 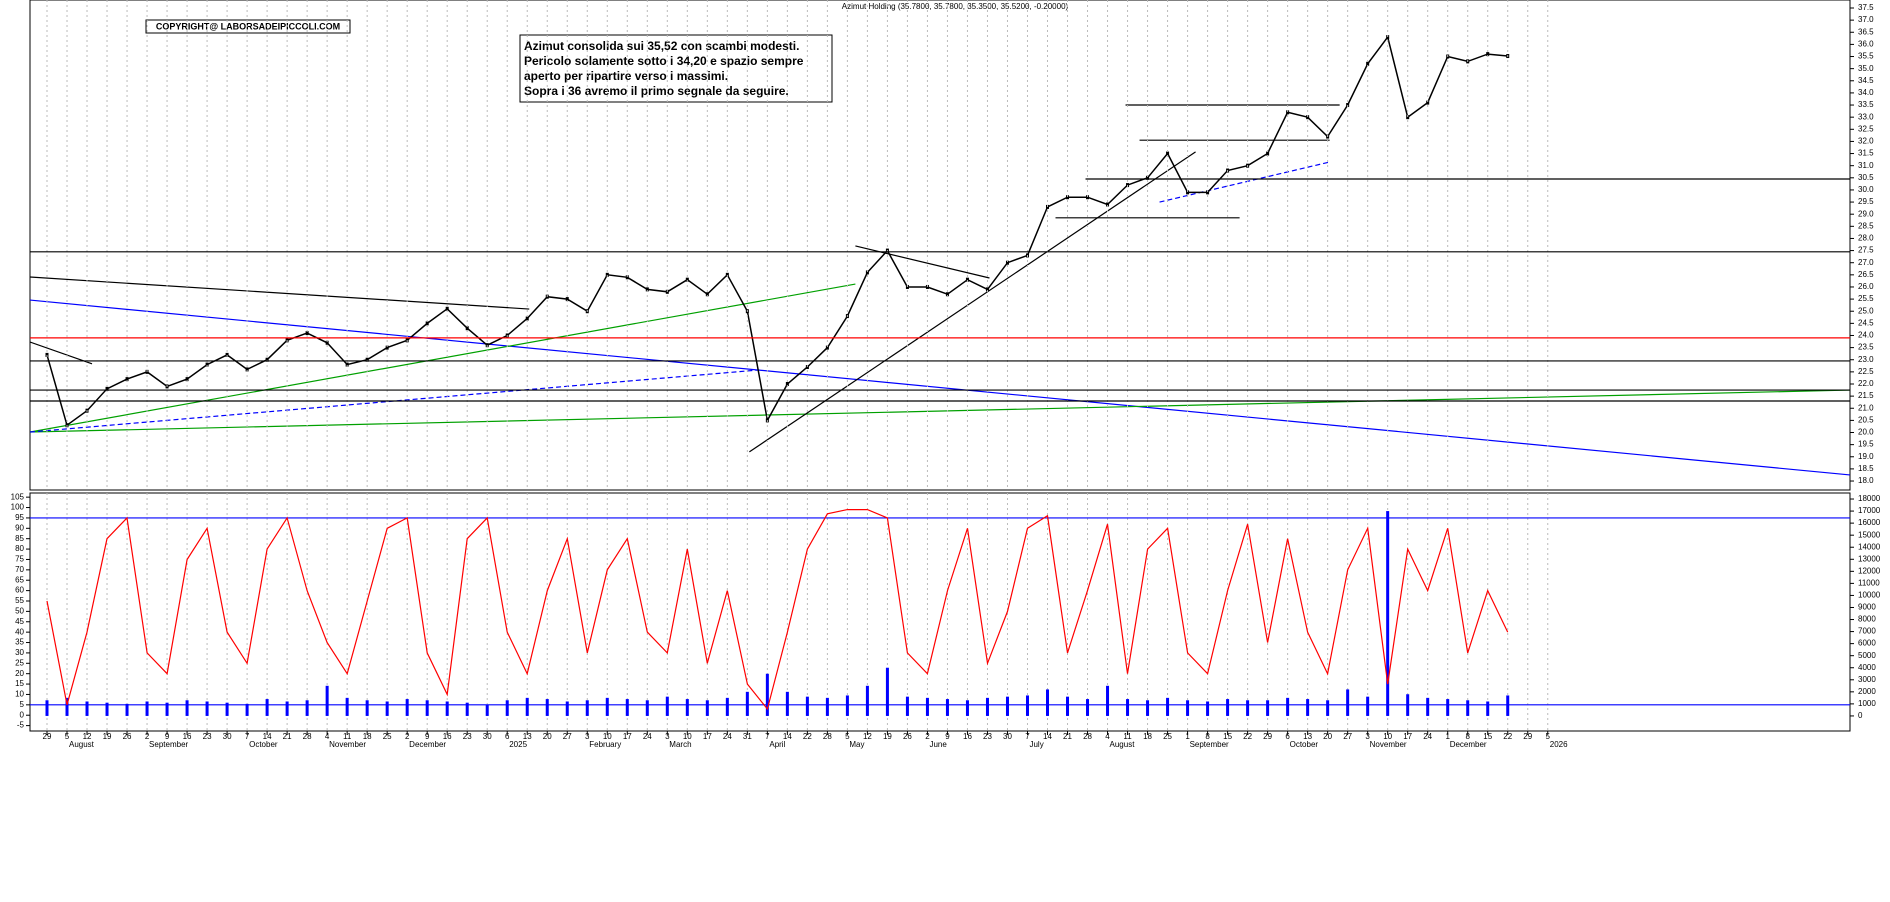 I want to click on x-tick-label: 12, so click(x=87, y=736).